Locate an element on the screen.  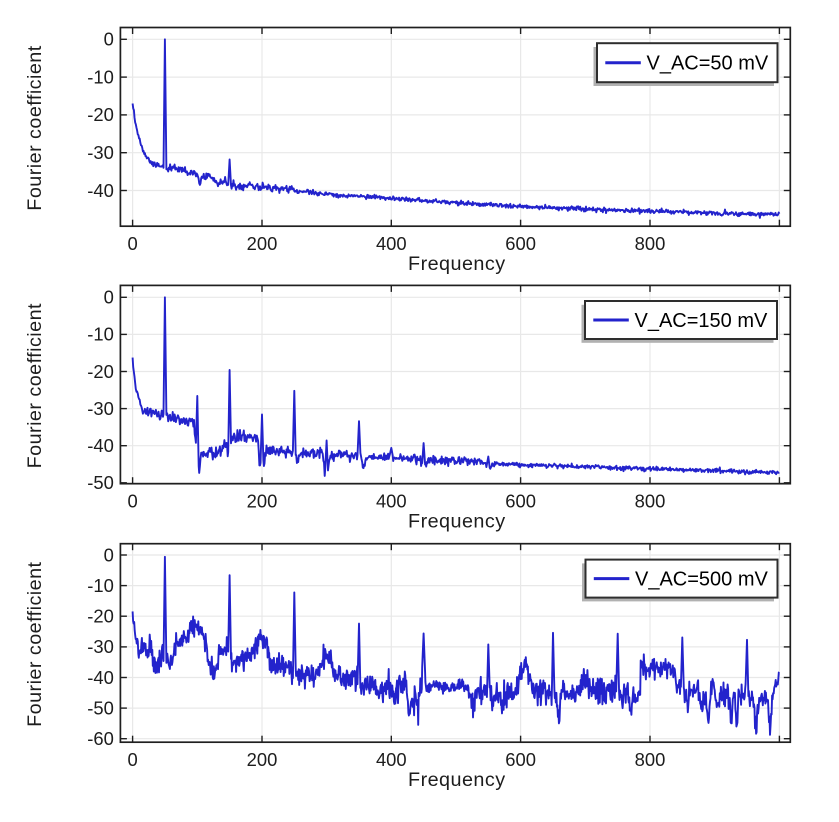
svg-text: V_AC=150 mV is located at coordinates (702, 321).